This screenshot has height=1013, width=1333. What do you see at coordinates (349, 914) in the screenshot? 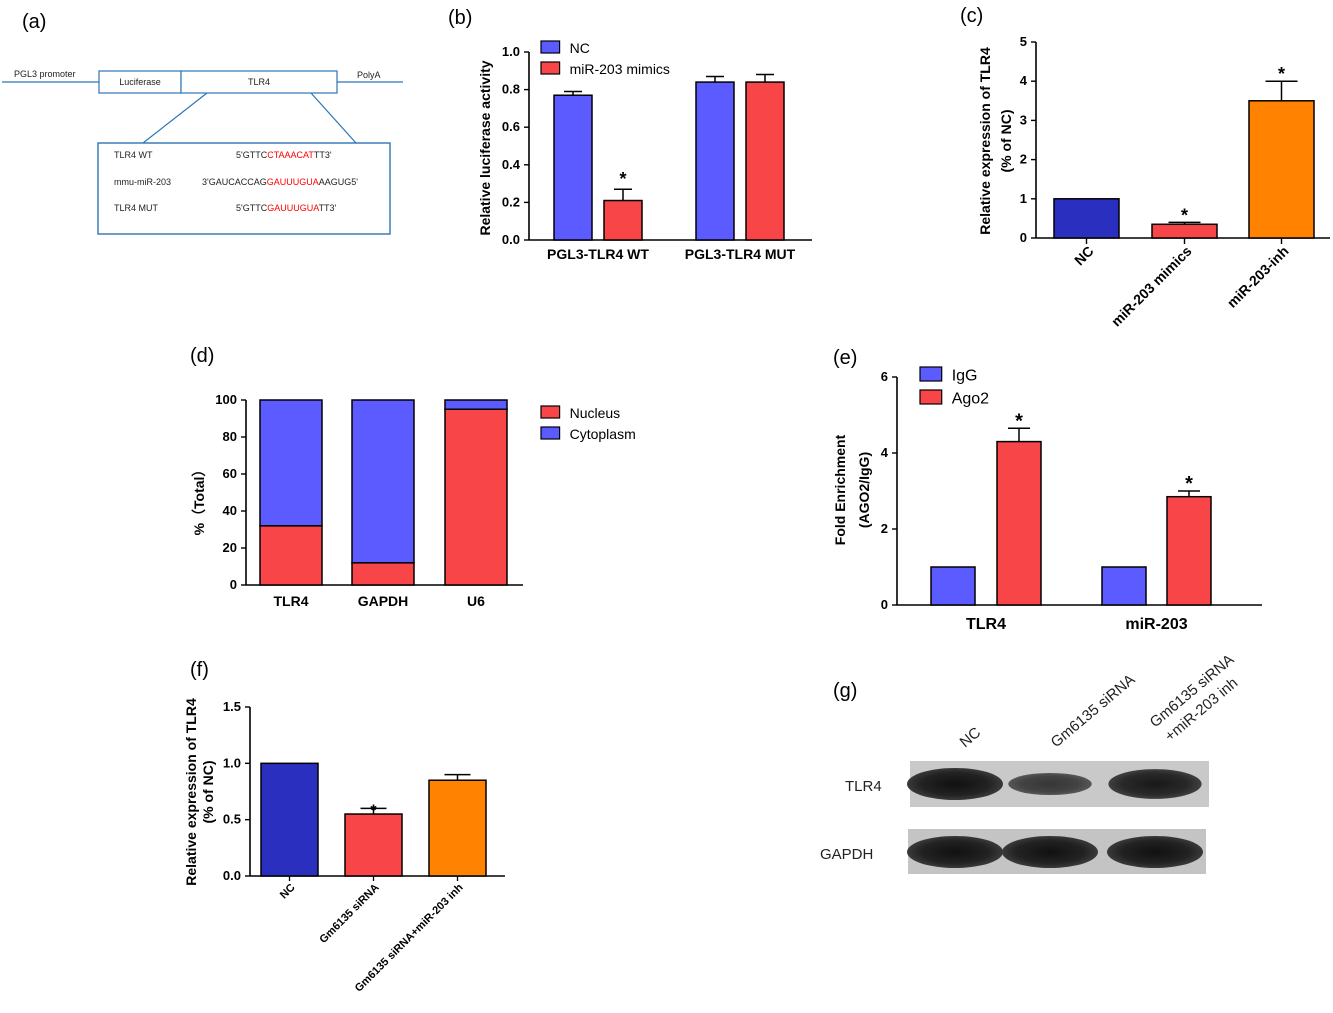
I see `x-category-label: Gm6135 siRNA` at bounding box center [349, 914].